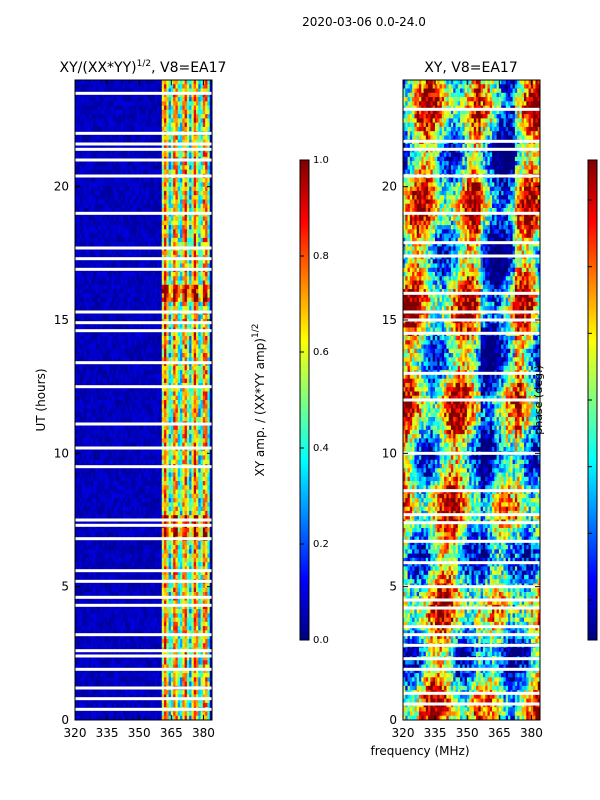  Describe the element at coordinates (321, 160) in the screenshot. I see `colorbar-tick-label: 1.0` at that location.